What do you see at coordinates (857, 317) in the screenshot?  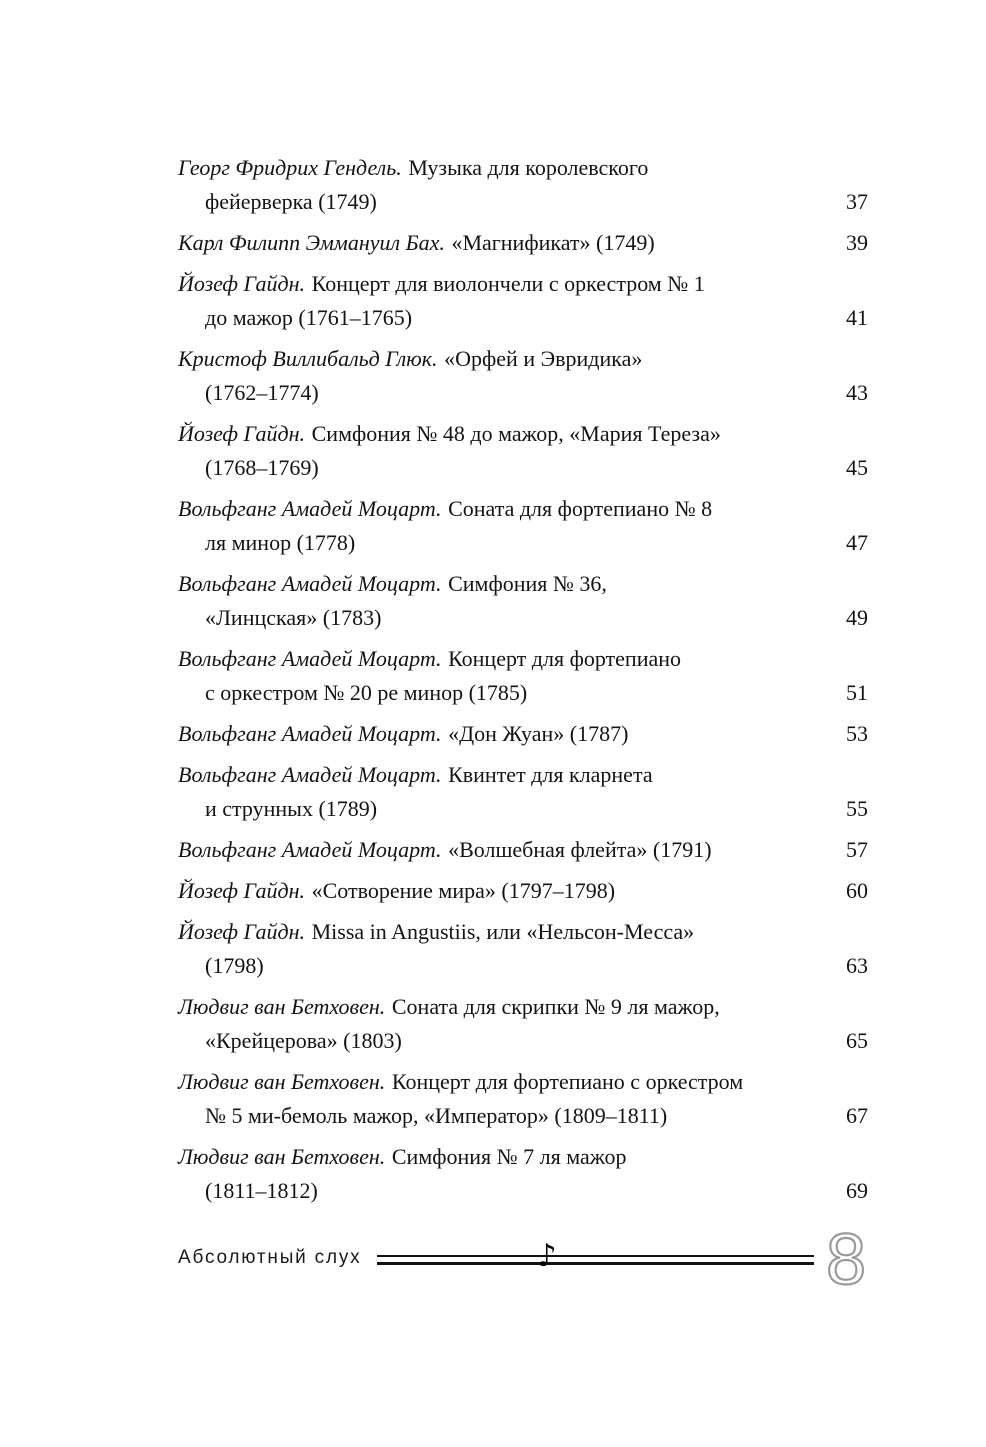 I see `entry-page-number: 41` at bounding box center [857, 317].